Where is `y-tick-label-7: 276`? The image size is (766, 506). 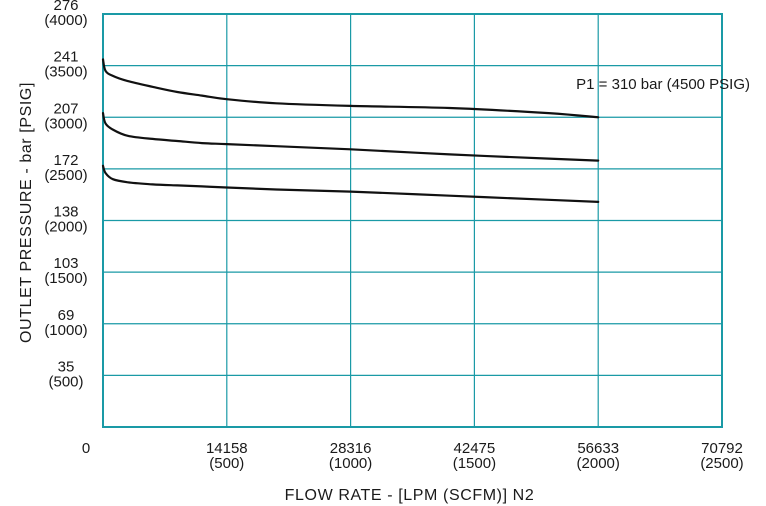
y-tick-label-7: 276 is located at coordinates (65, 7).